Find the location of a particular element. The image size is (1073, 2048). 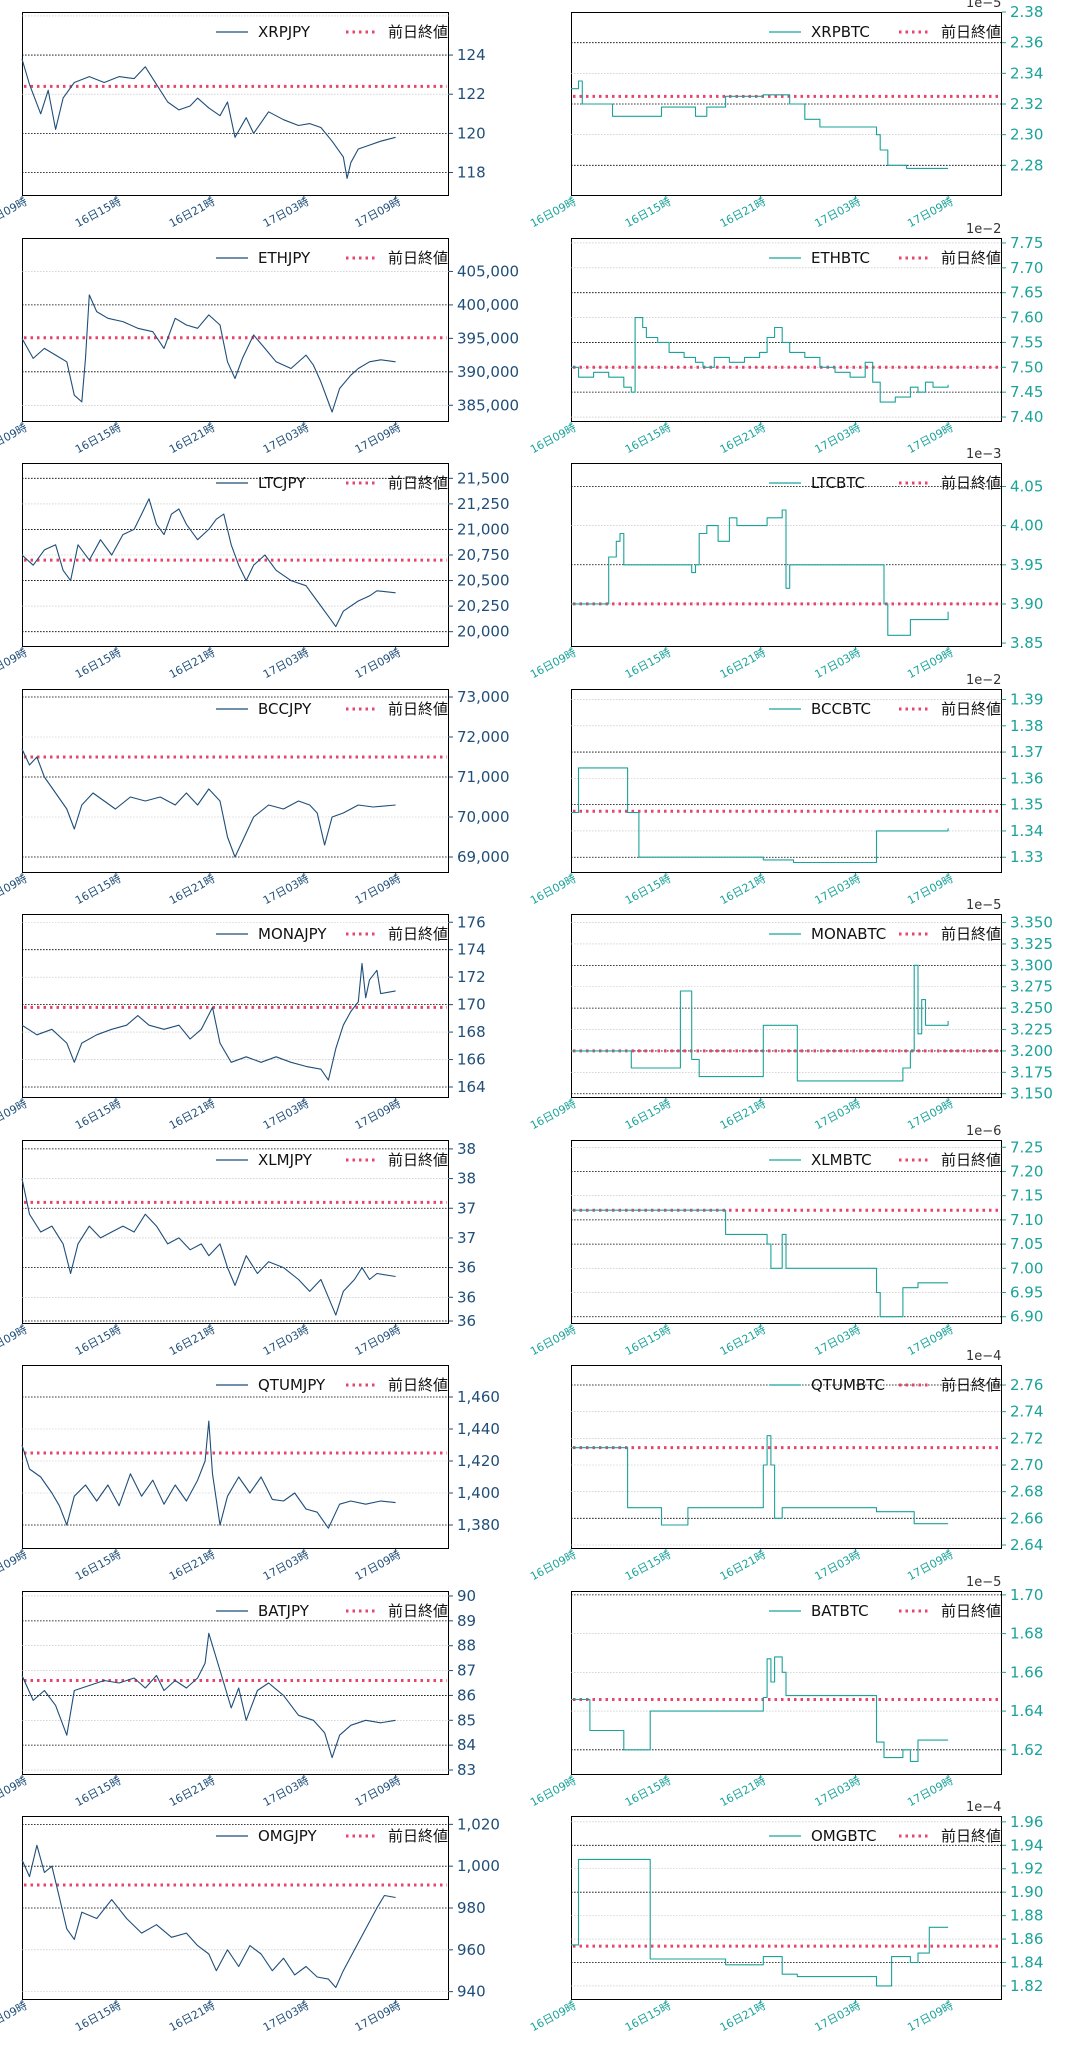

y-tick-label: 1,420 is located at coordinates (478, 1461).